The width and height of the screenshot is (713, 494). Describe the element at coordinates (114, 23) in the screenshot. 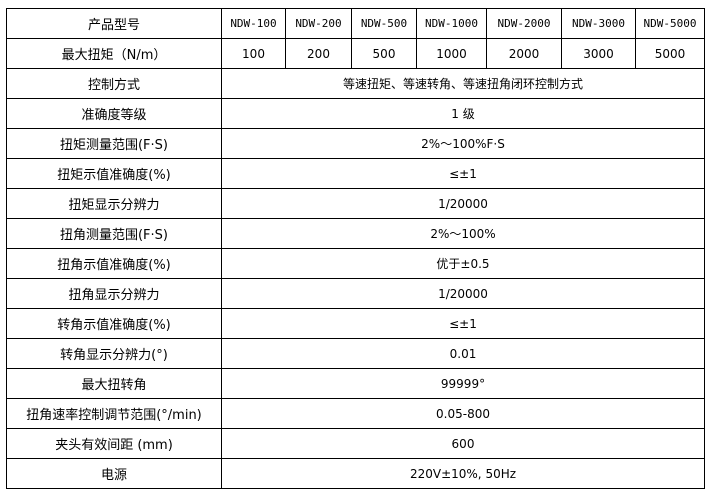

I see `model-header-label: 产品型号` at that location.